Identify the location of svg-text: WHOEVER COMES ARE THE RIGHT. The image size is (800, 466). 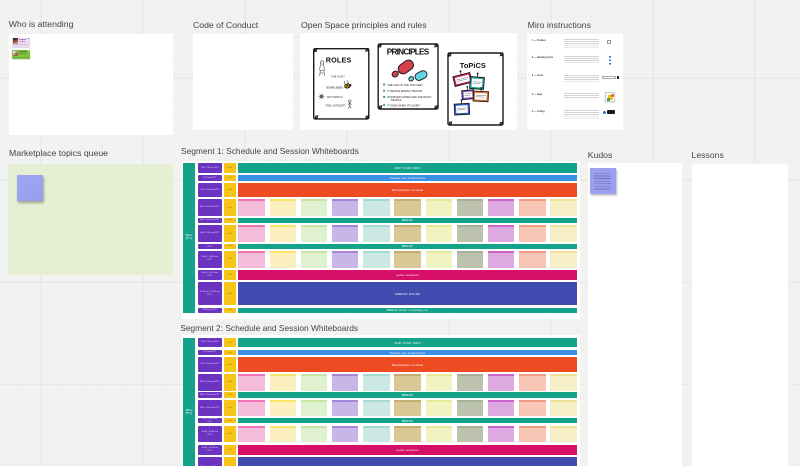
(409, 97).